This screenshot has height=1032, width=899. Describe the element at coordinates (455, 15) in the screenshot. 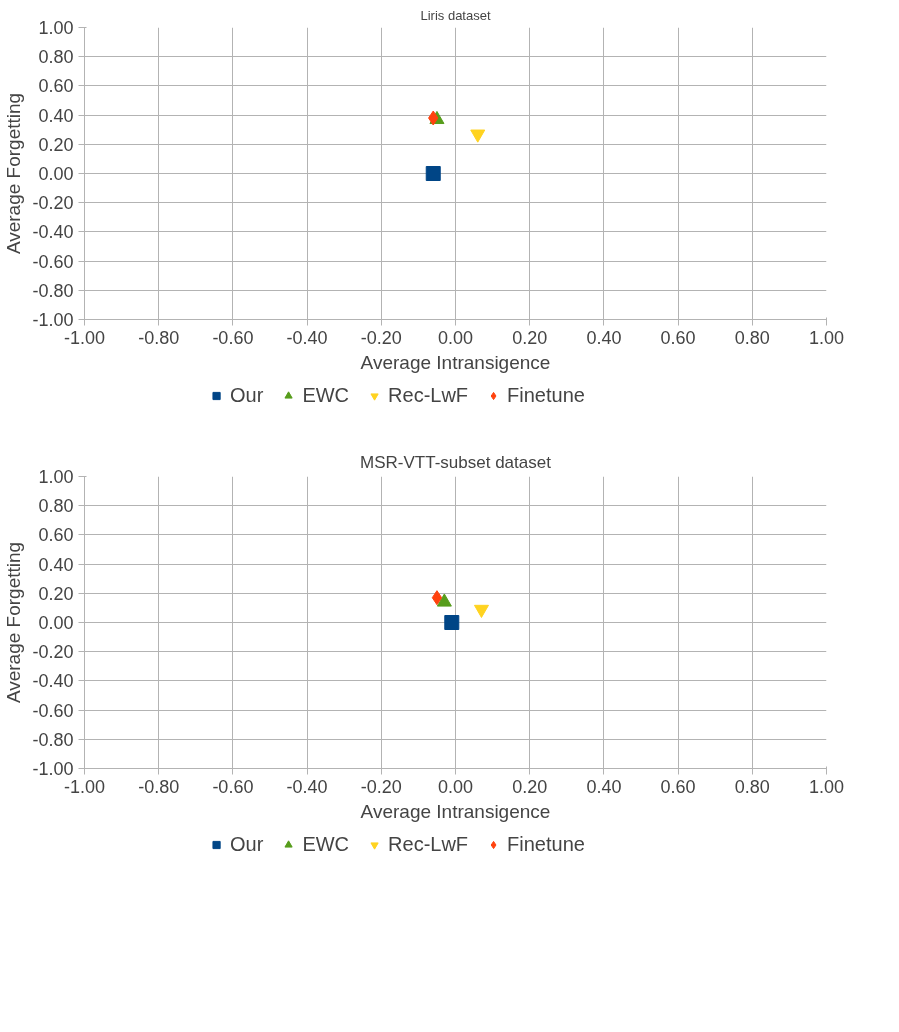

I see `chart-title: Liris dataset` at that location.